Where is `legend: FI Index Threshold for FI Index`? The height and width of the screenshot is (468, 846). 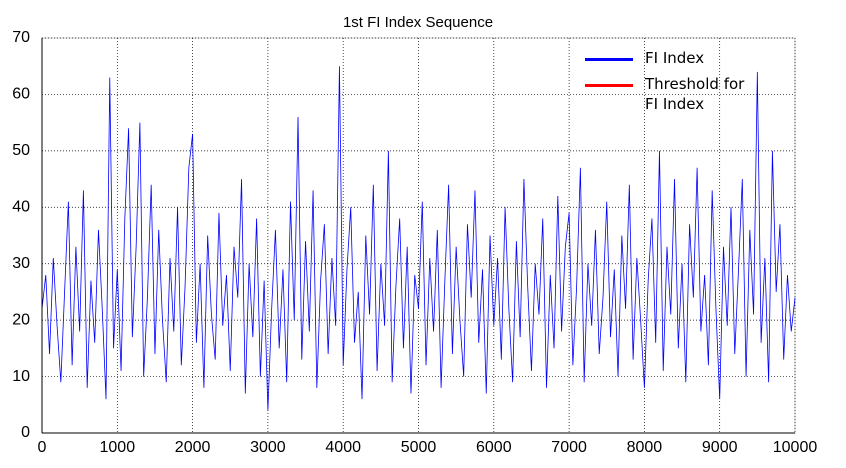 legend: FI Index Threshold for FI Index is located at coordinates (685, 84).